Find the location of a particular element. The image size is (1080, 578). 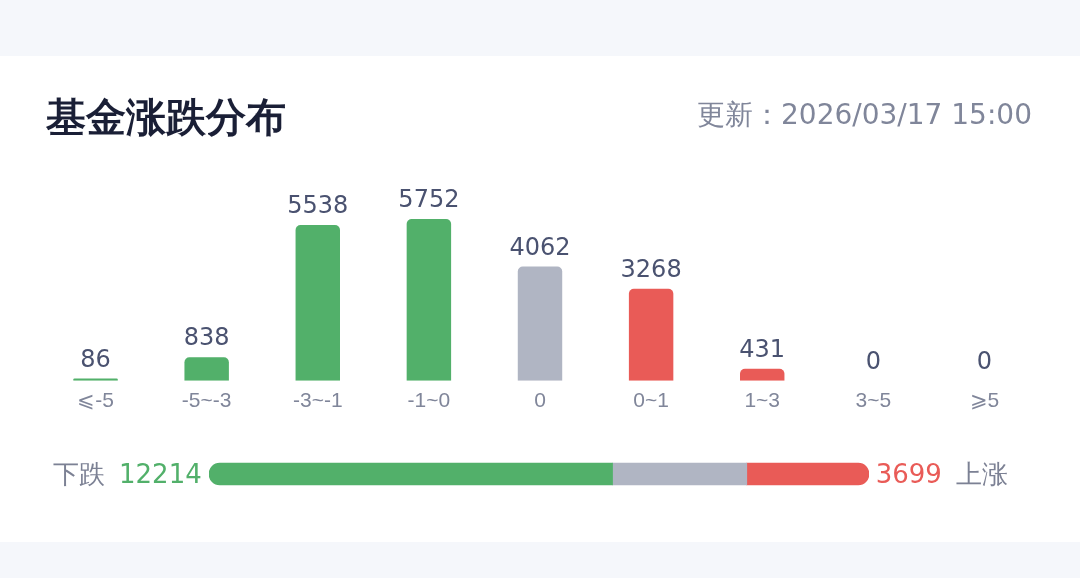

x-tick-label: -3~-1 is located at coordinates (317, 400).